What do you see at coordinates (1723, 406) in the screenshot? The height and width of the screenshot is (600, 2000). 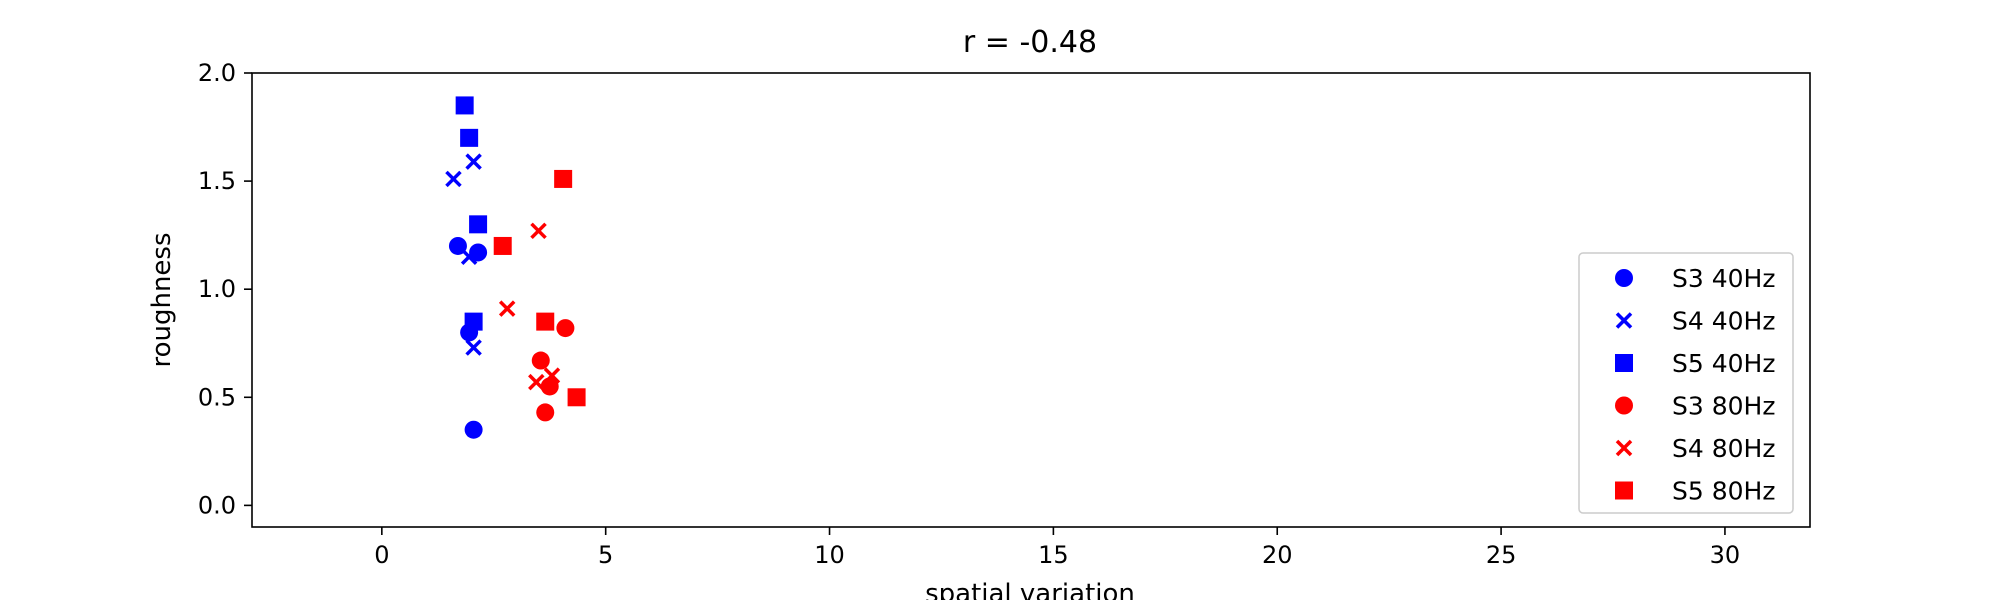 I see `legend-label: S3 80Hz` at bounding box center [1723, 406].